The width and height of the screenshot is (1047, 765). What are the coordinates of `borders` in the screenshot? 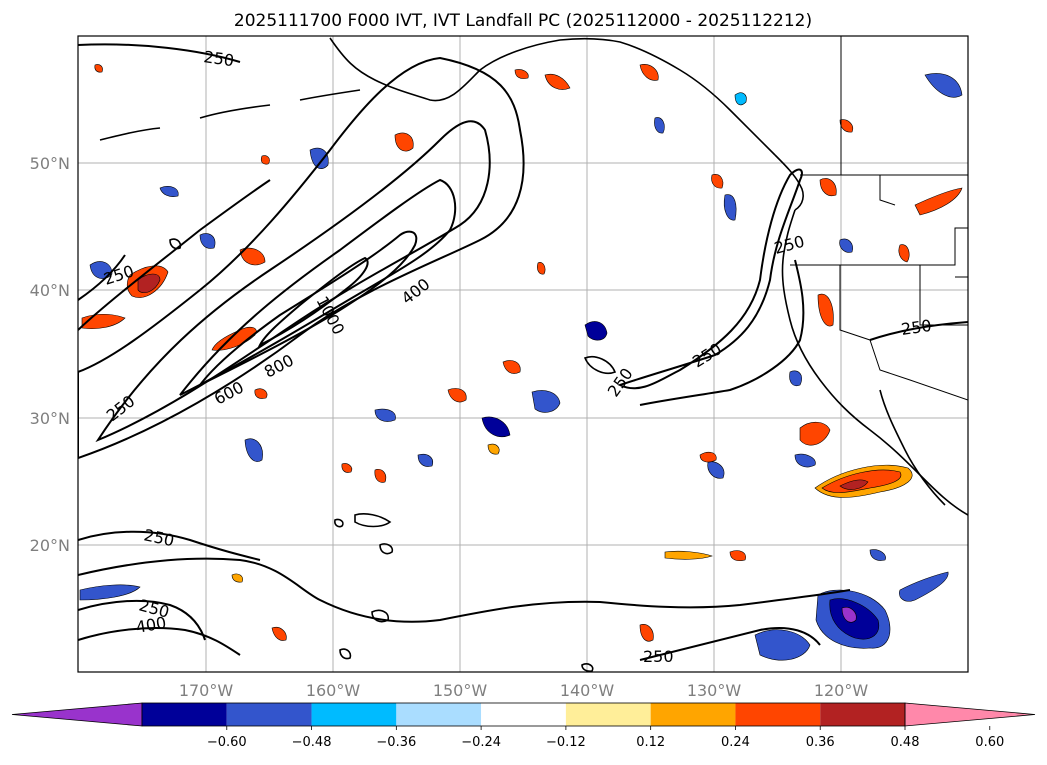 It's located at (879, 218).